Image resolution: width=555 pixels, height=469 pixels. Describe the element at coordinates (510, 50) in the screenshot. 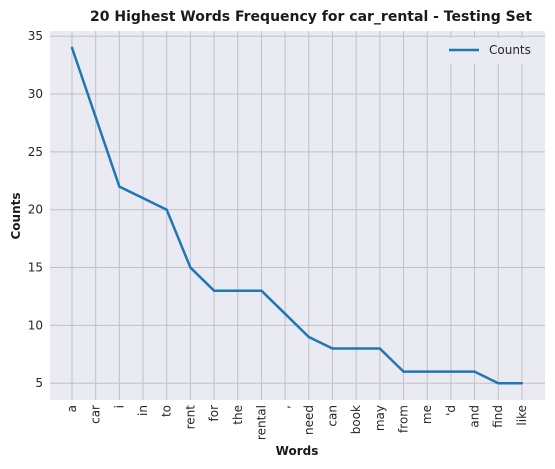

I see `legend-label: Counts` at that location.